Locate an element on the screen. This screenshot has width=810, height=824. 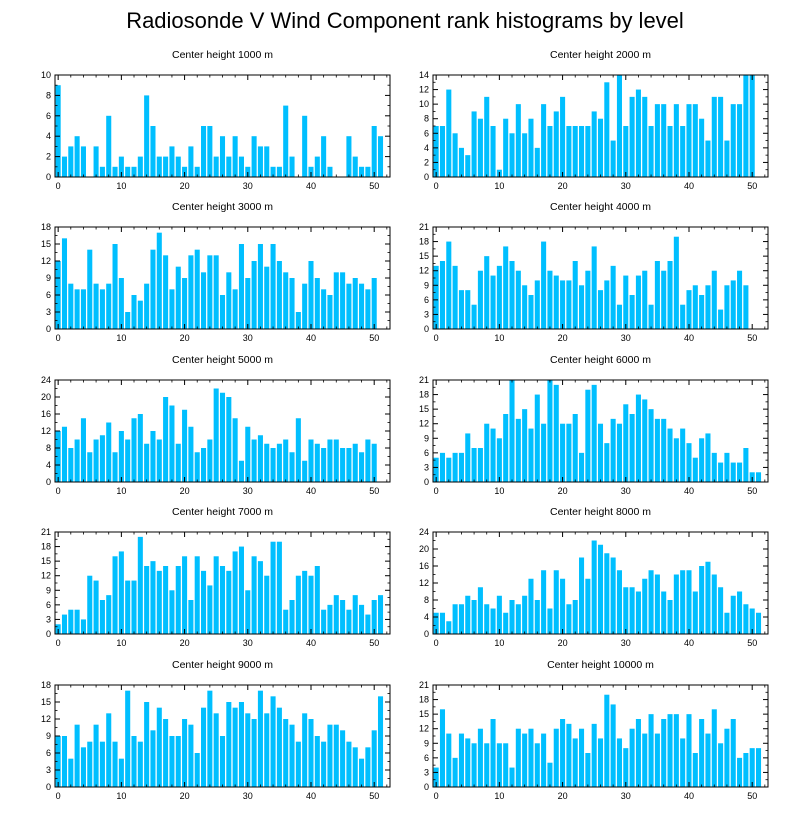
y-tick-label: 10 is located at coordinates (424, 104).